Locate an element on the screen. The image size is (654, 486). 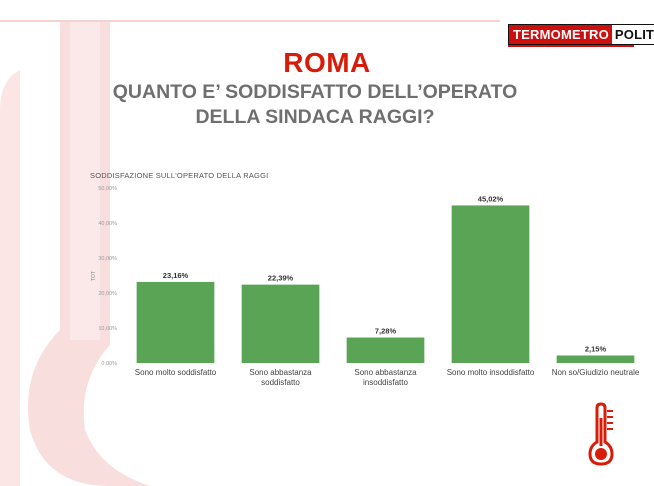
subtitle-line-2: DELLA SINDACA RAGGI? is located at coordinates (315, 117).